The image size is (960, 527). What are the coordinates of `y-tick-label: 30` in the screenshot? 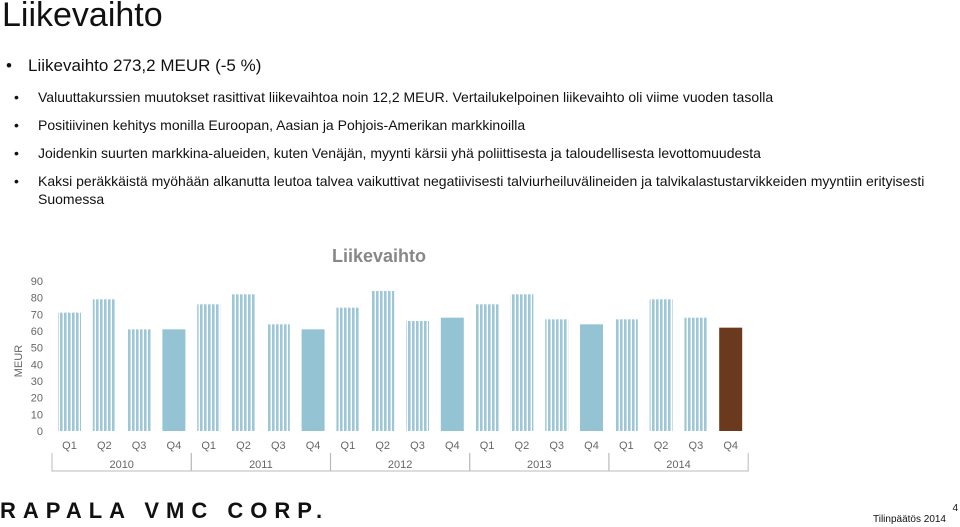 It's located at (37, 382).